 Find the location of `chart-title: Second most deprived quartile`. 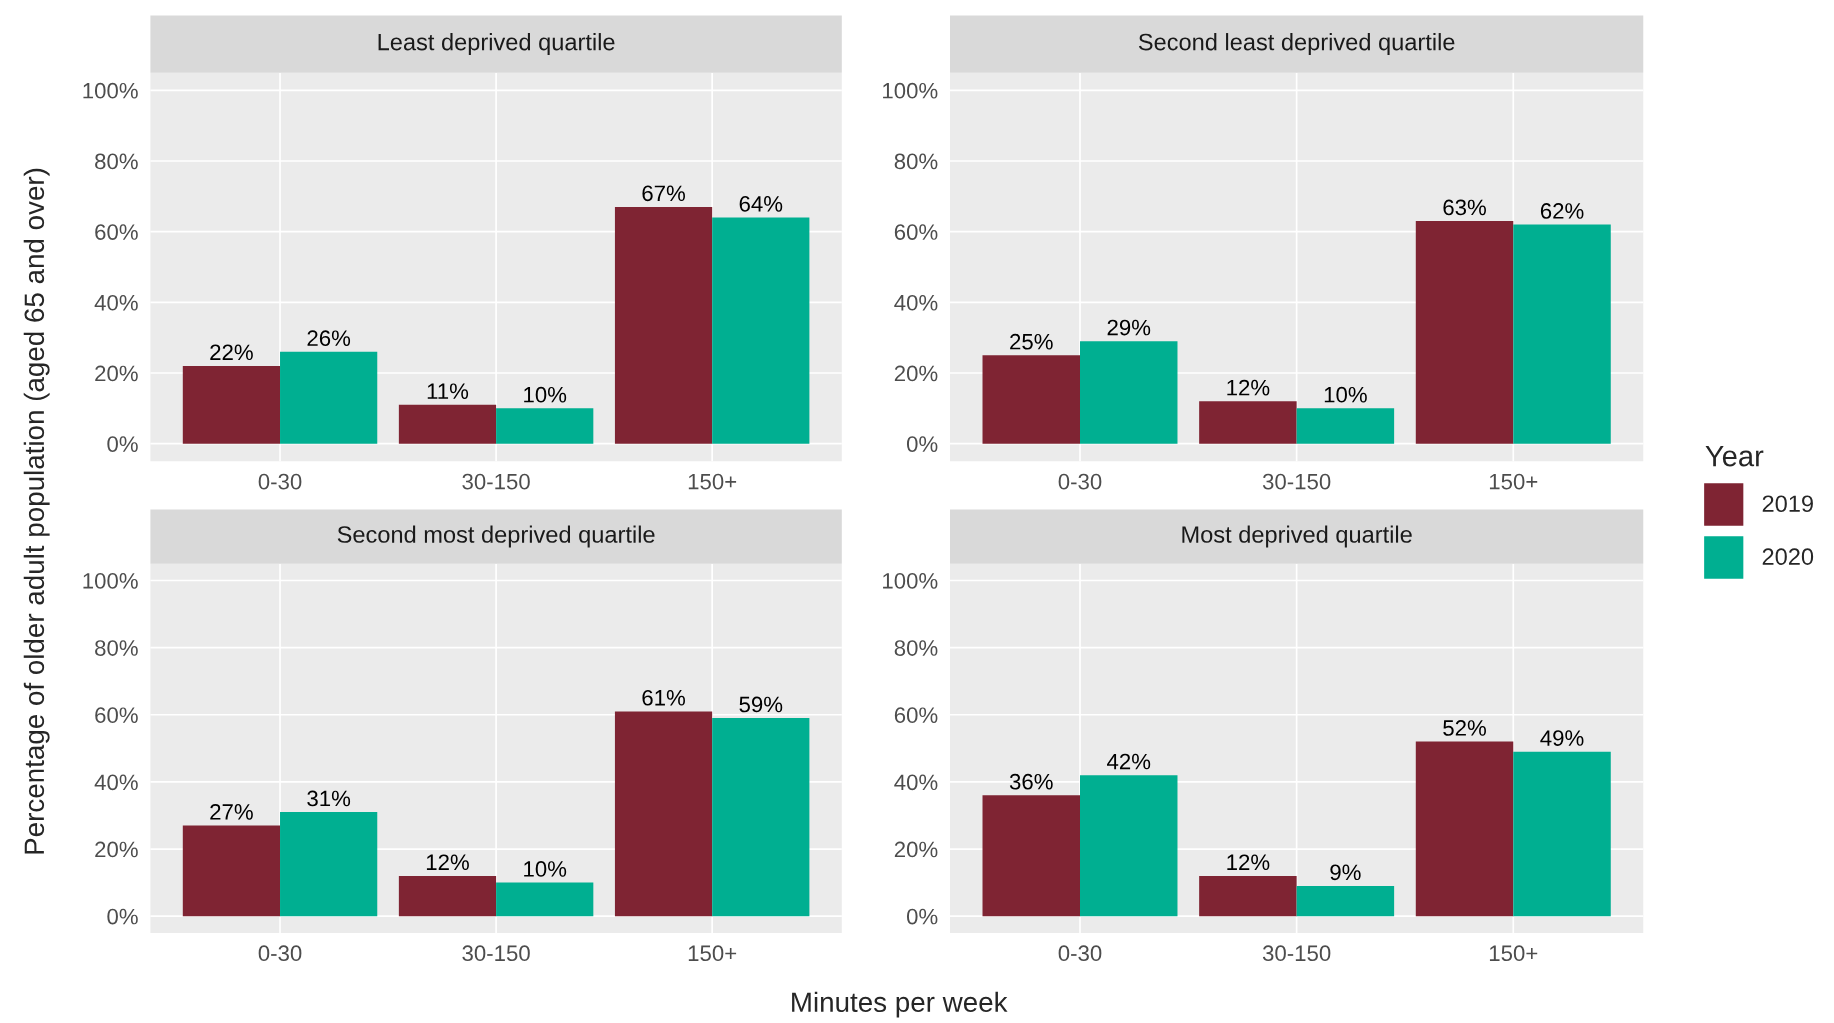

chart-title: Second most deprived quartile is located at coordinates (496, 536).